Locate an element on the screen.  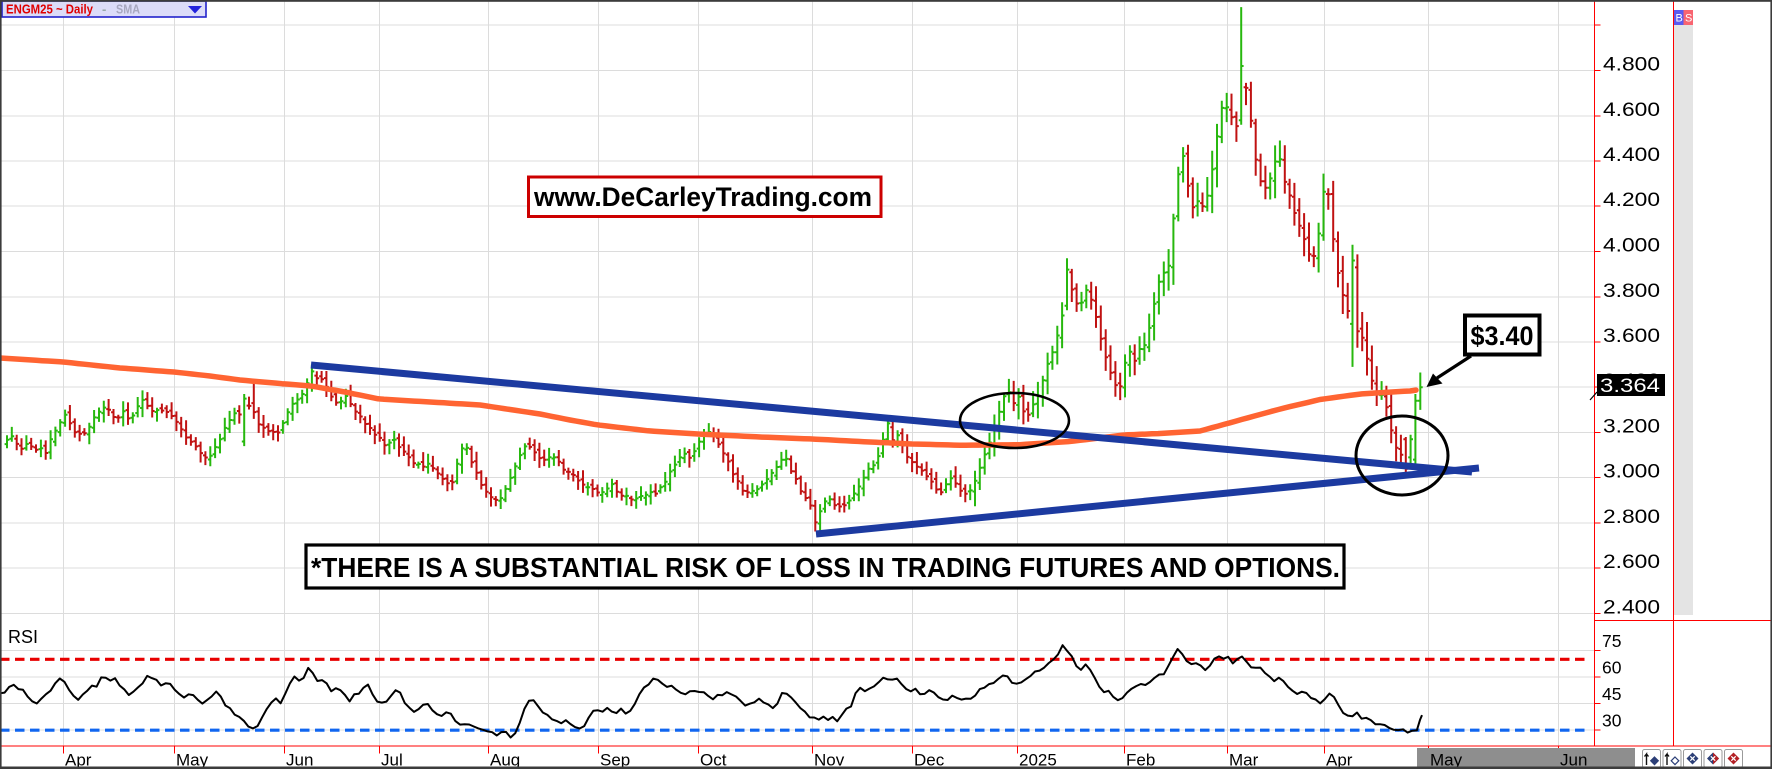
svg-text: 2.400 is located at coordinates (1631, 608).